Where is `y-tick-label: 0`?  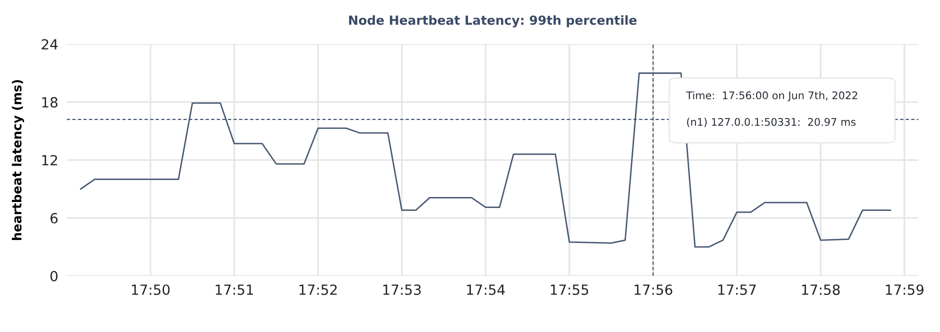
y-tick-label: 0 is located at coordinates (54, 276).